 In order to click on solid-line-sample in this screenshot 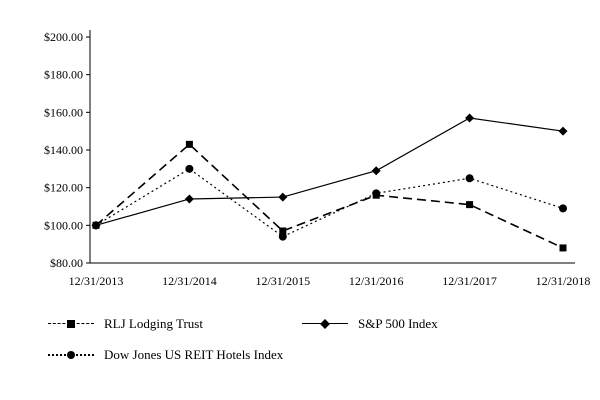, I will do `click(325, 324)`.